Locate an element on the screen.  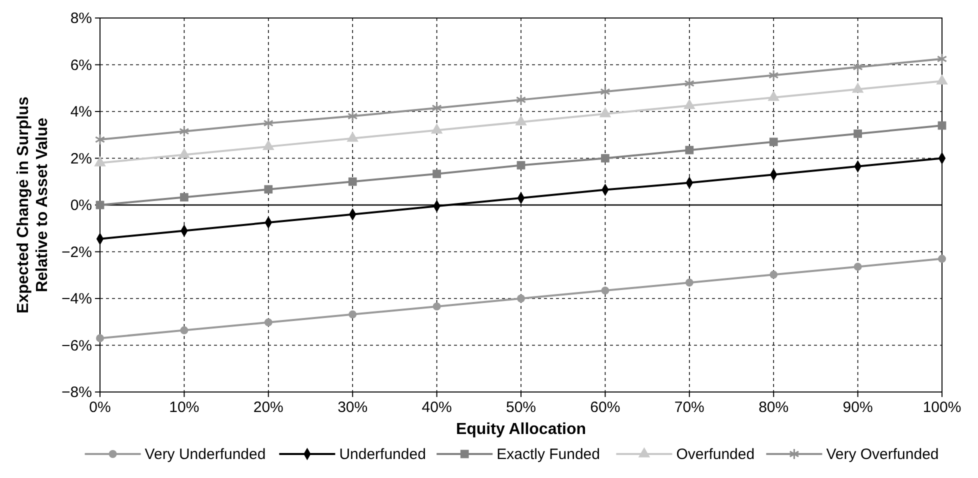
y-tick-label: 4% is located at coordinates (81, 112).